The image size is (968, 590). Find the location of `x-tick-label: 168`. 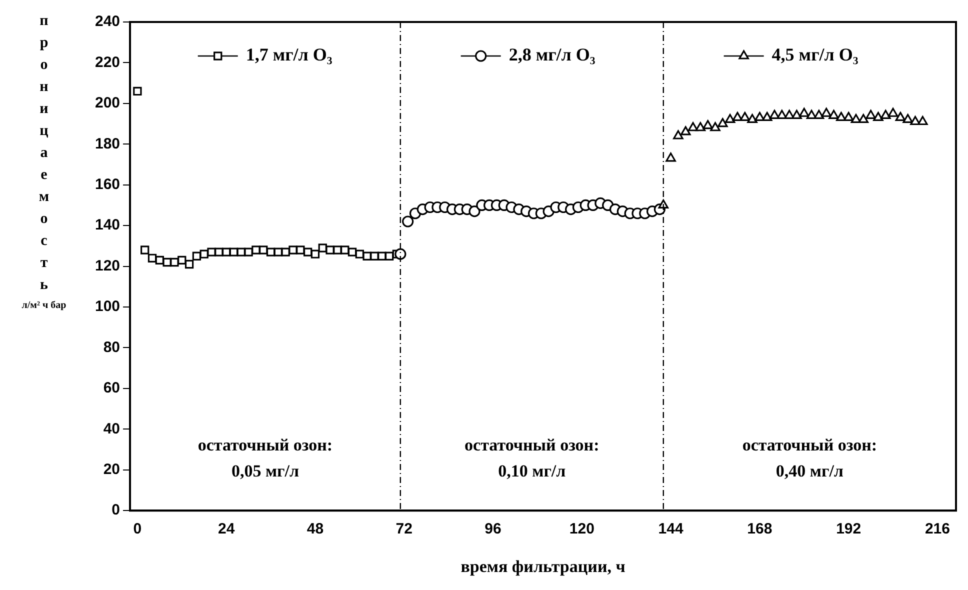

x-tick-label: 168 is located at coordinates (759, 529).